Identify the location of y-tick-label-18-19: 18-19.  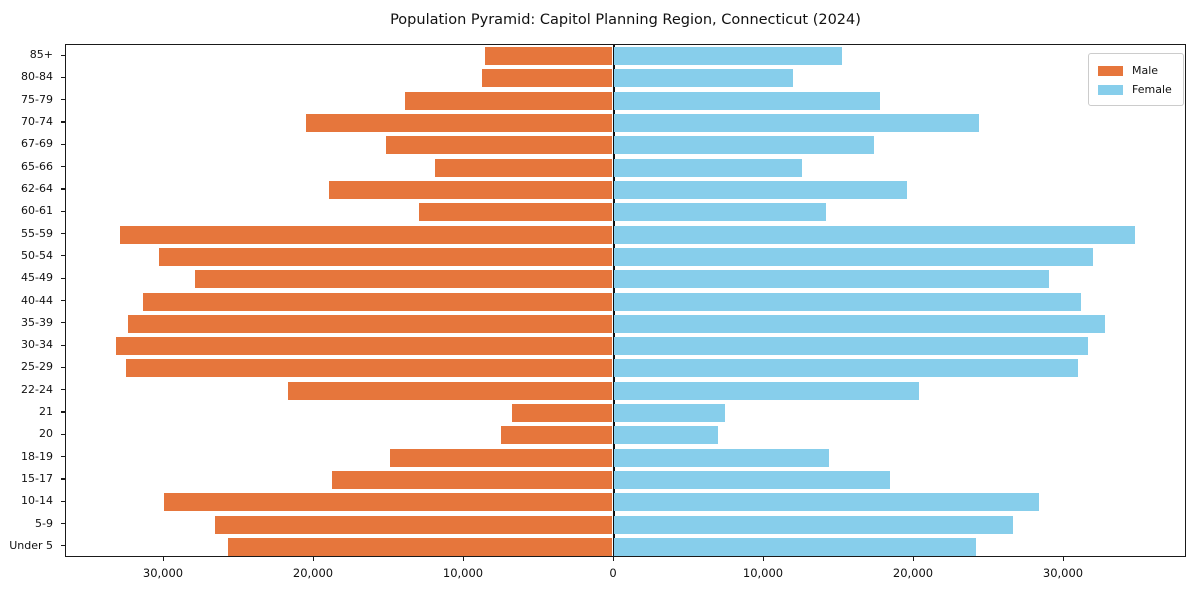
(37, 456).